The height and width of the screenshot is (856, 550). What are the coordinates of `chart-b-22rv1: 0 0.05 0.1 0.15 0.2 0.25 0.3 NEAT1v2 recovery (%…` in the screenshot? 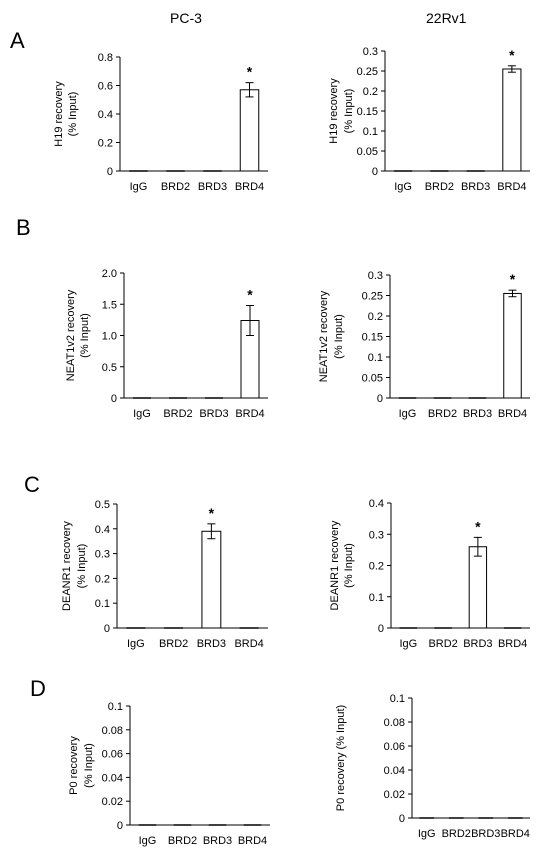 It's located at (424, 345).